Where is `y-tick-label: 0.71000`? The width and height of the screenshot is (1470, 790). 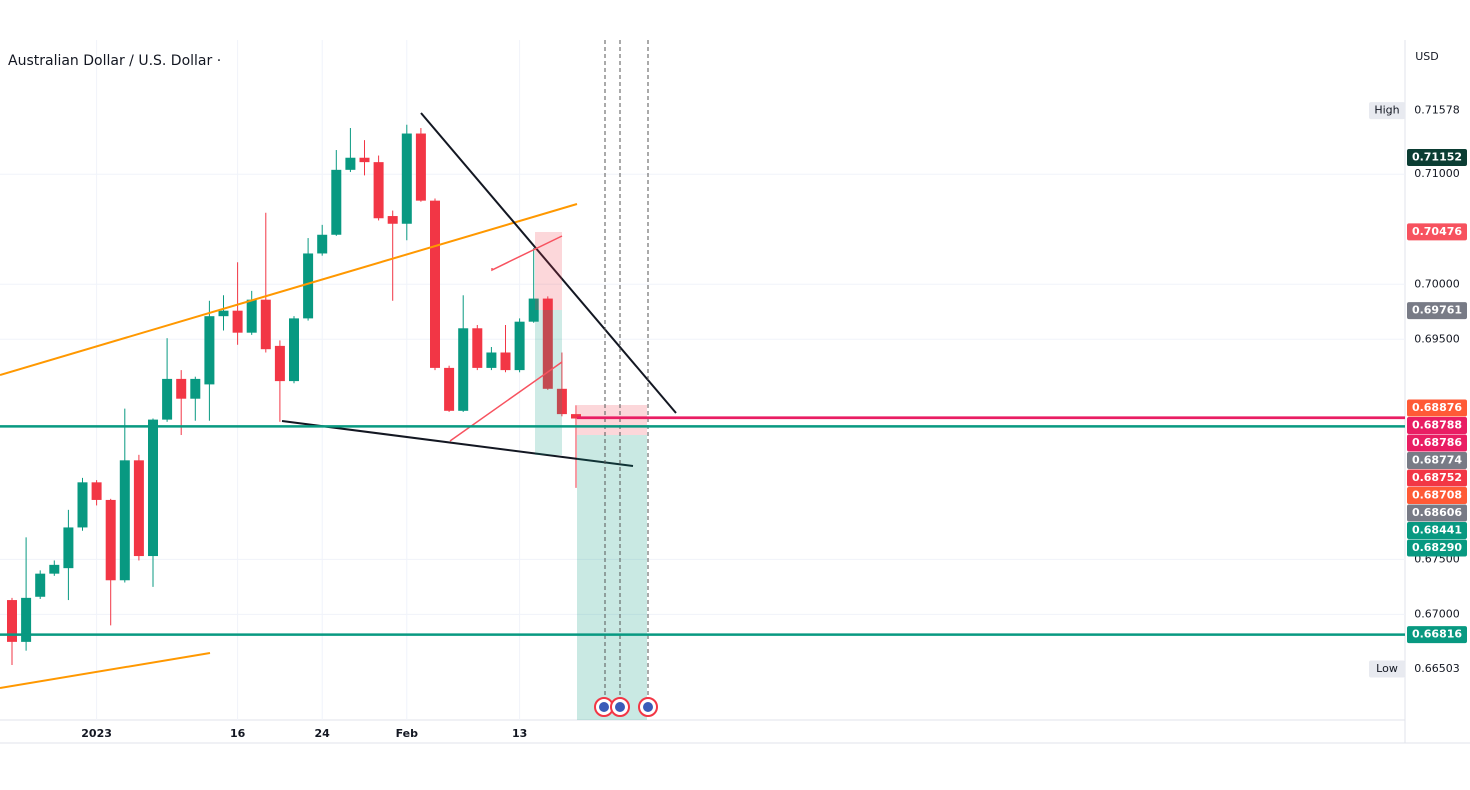
y-tick-label: 0.71000 is located at coordinates (1437, 173).